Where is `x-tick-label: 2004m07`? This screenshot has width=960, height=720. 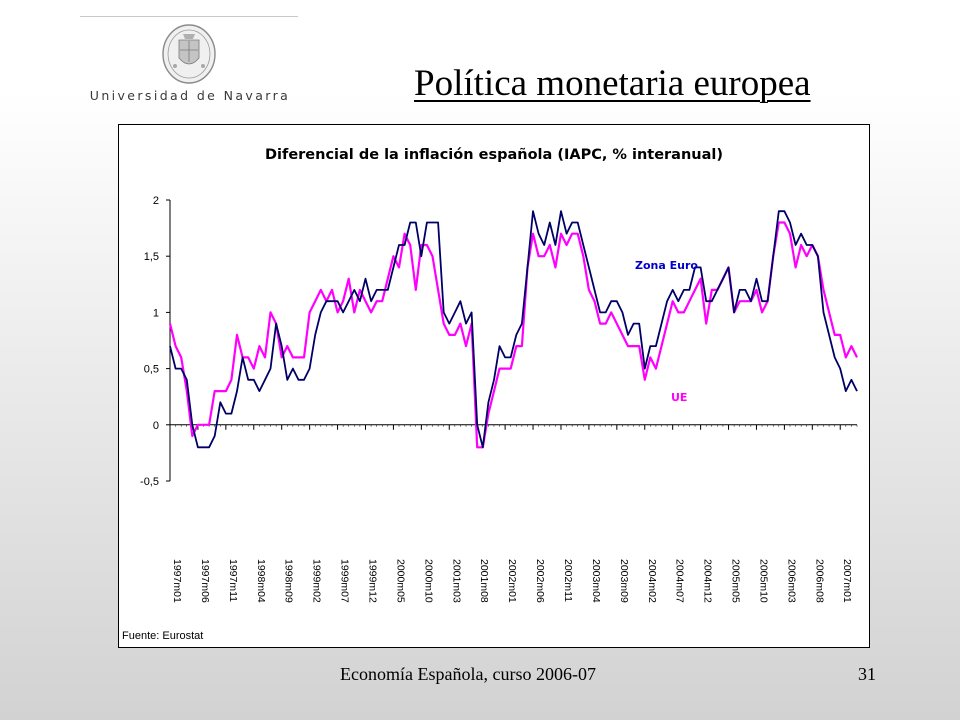 x-tick-label: 2004m07 is located at coordinates (680, 581).